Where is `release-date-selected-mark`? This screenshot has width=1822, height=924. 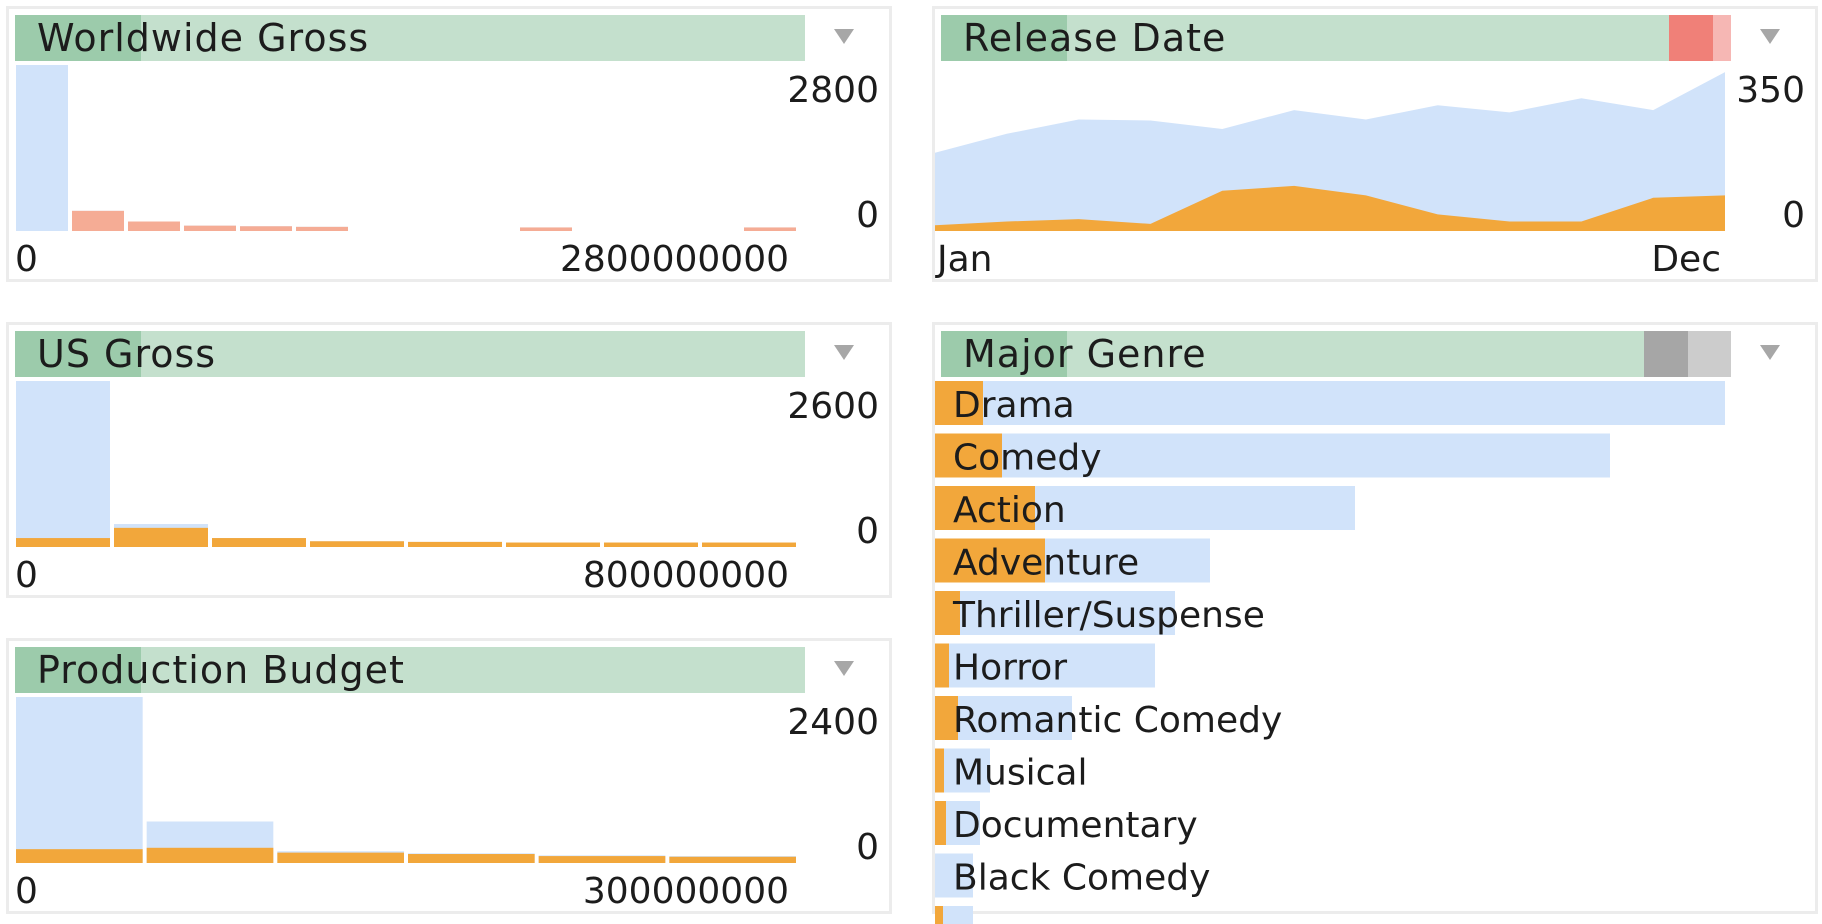 release-date-selected-mark is located at coordinates (1691, 38).